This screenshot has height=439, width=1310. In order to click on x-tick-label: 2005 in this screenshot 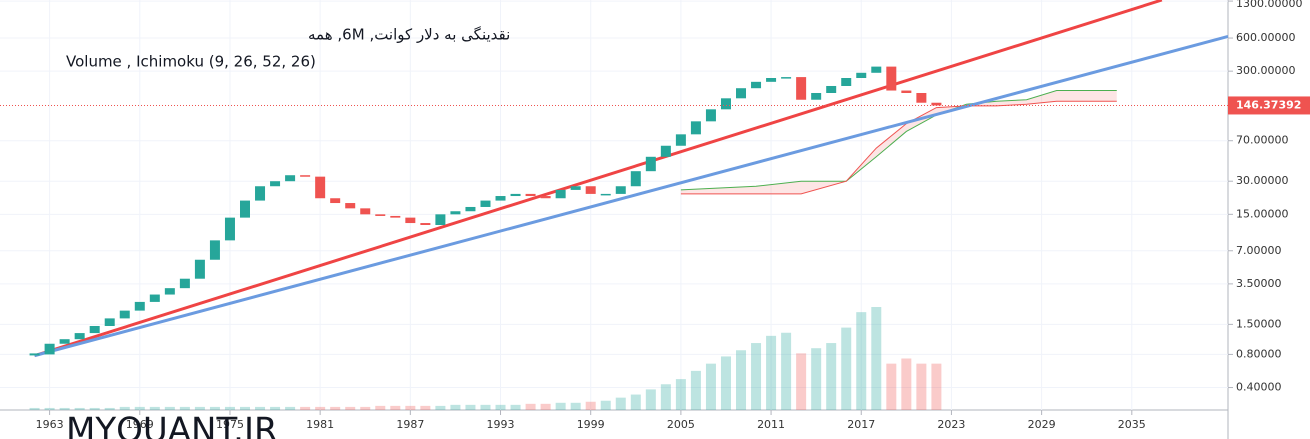, I will do `click(681, 424)`.